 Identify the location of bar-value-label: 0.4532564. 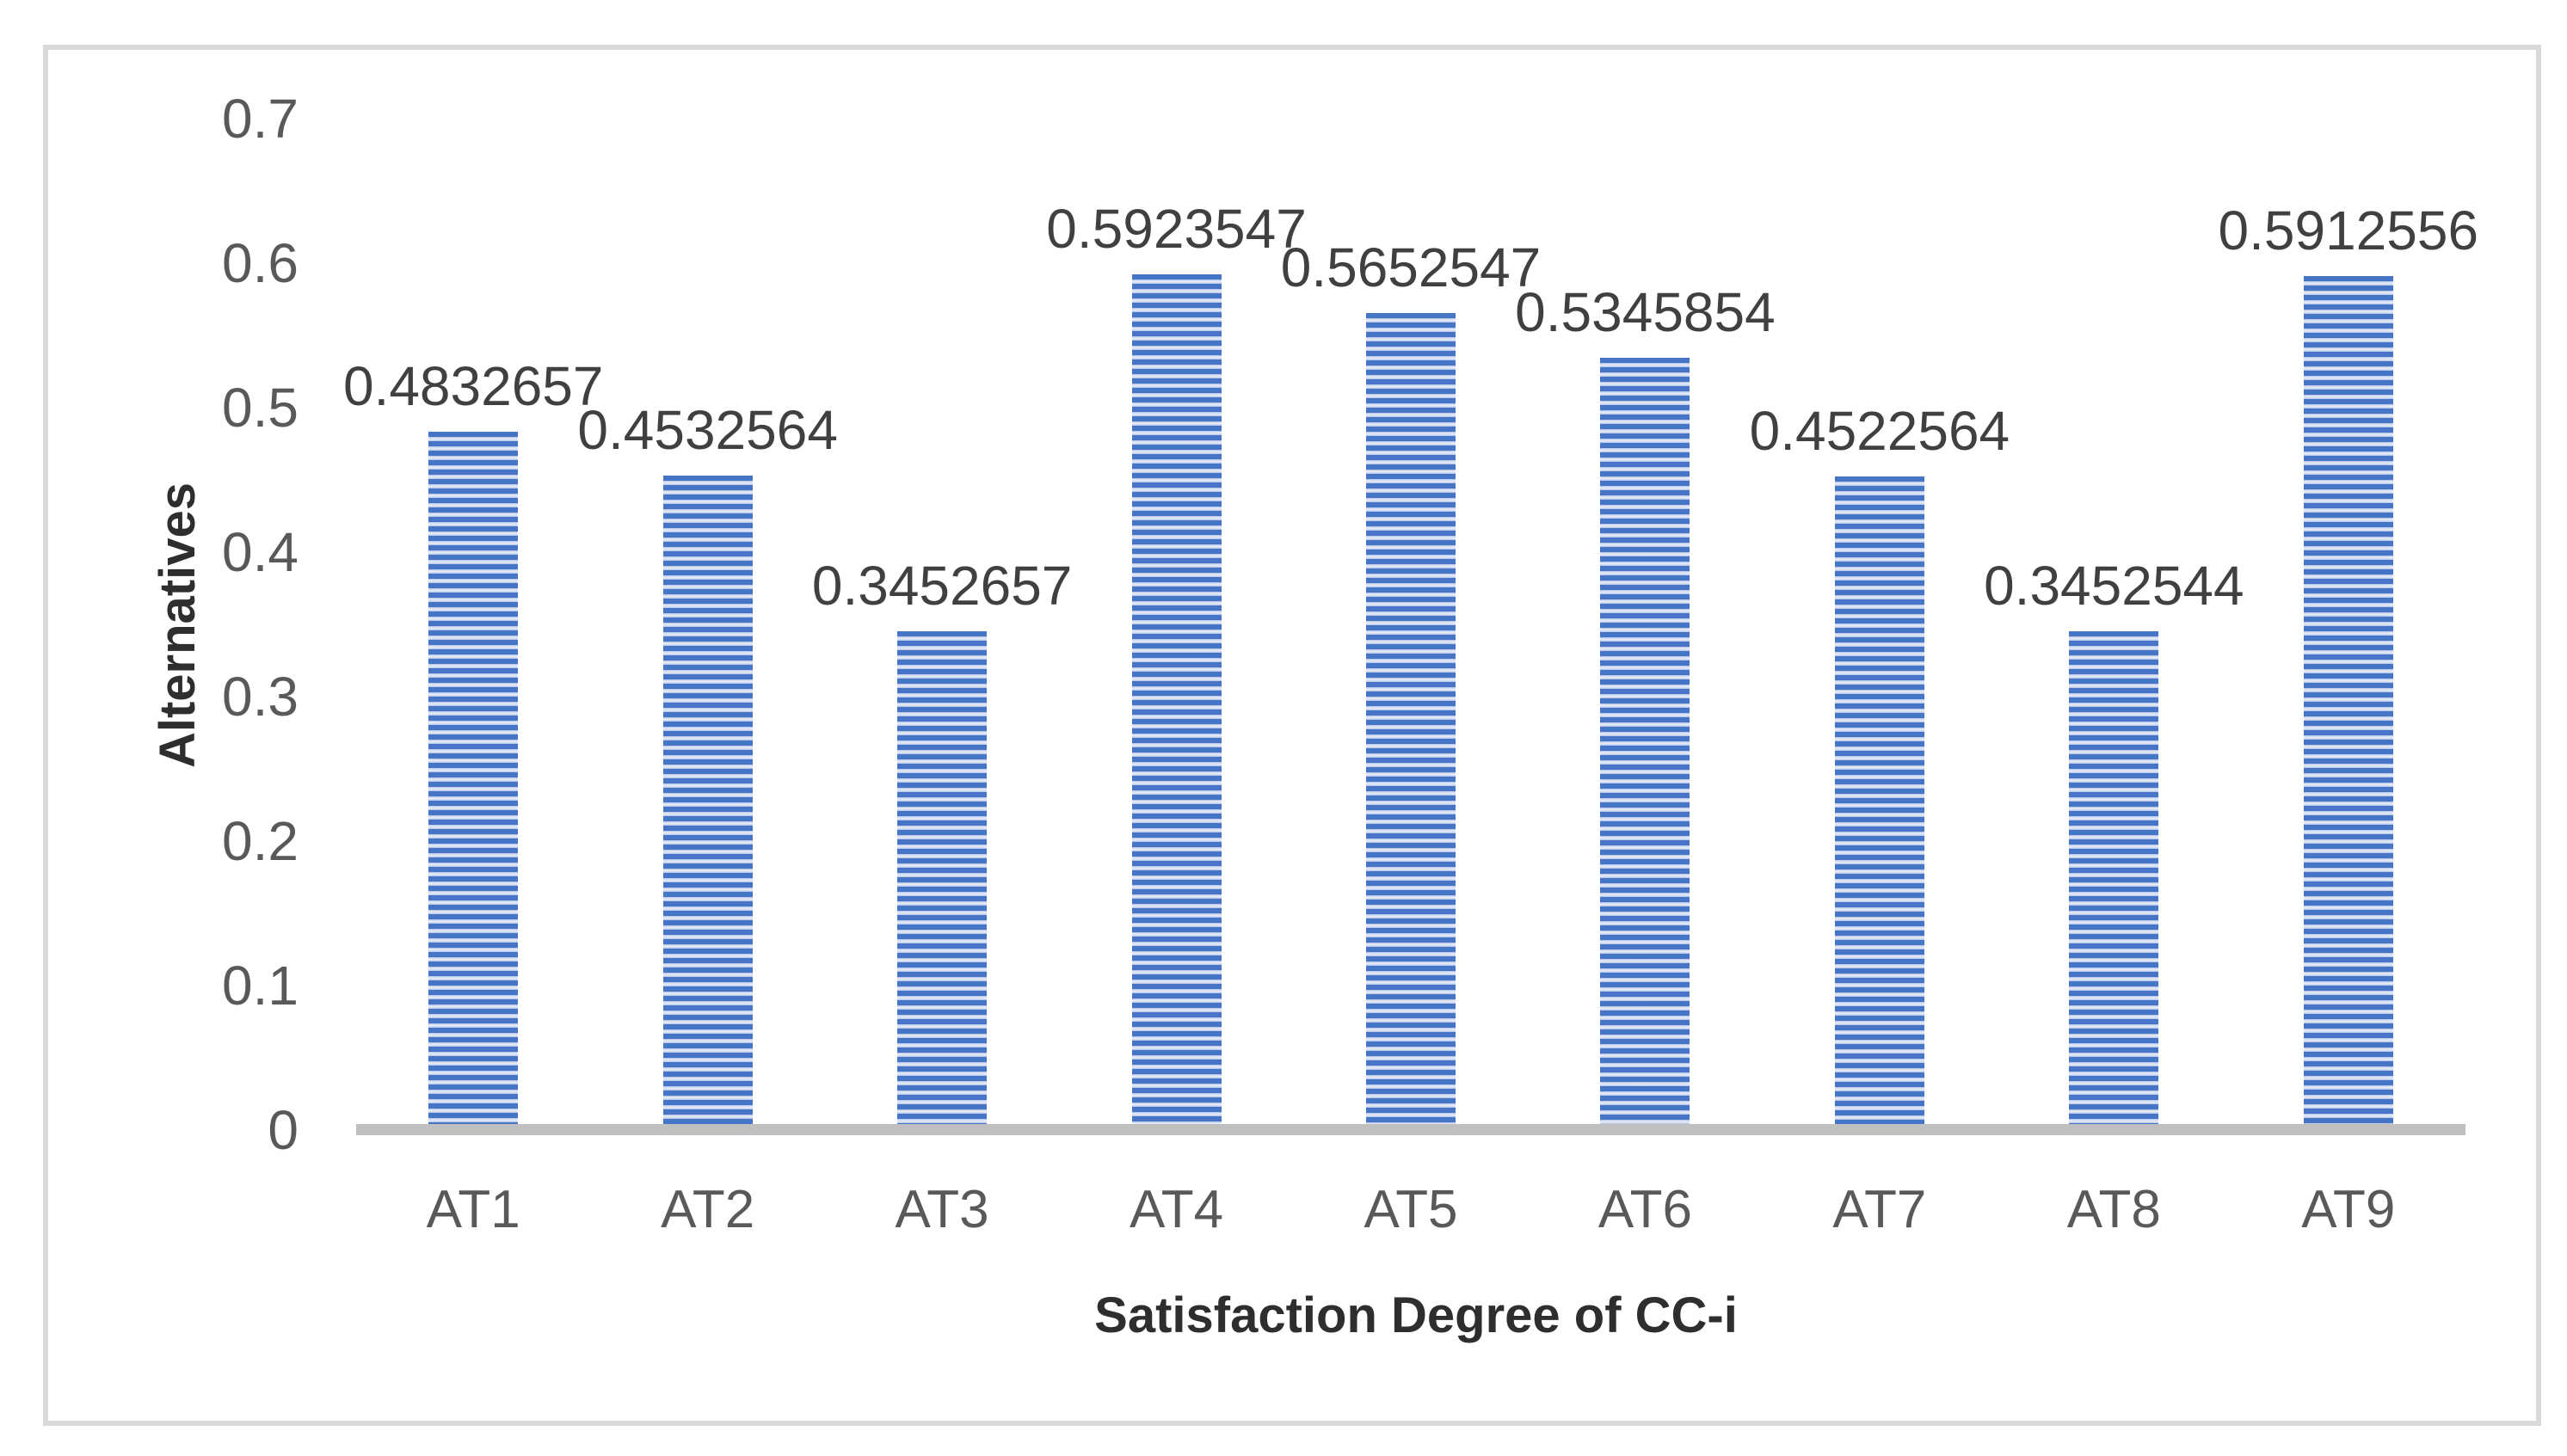
(707, 430).